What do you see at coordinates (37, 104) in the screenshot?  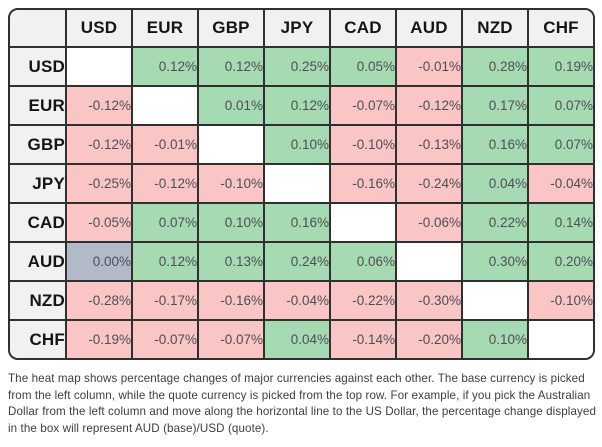 I see `row-header-eur: EUR` at bounding box center [37, 104].